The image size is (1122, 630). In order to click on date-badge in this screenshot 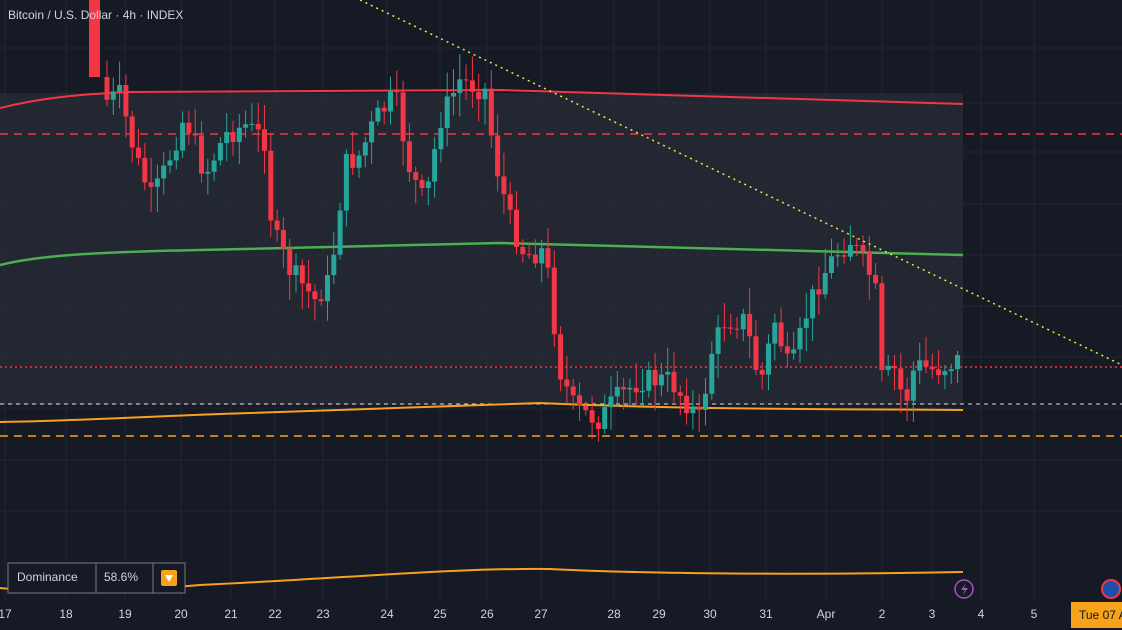, I will do `click(1096, 615)`.